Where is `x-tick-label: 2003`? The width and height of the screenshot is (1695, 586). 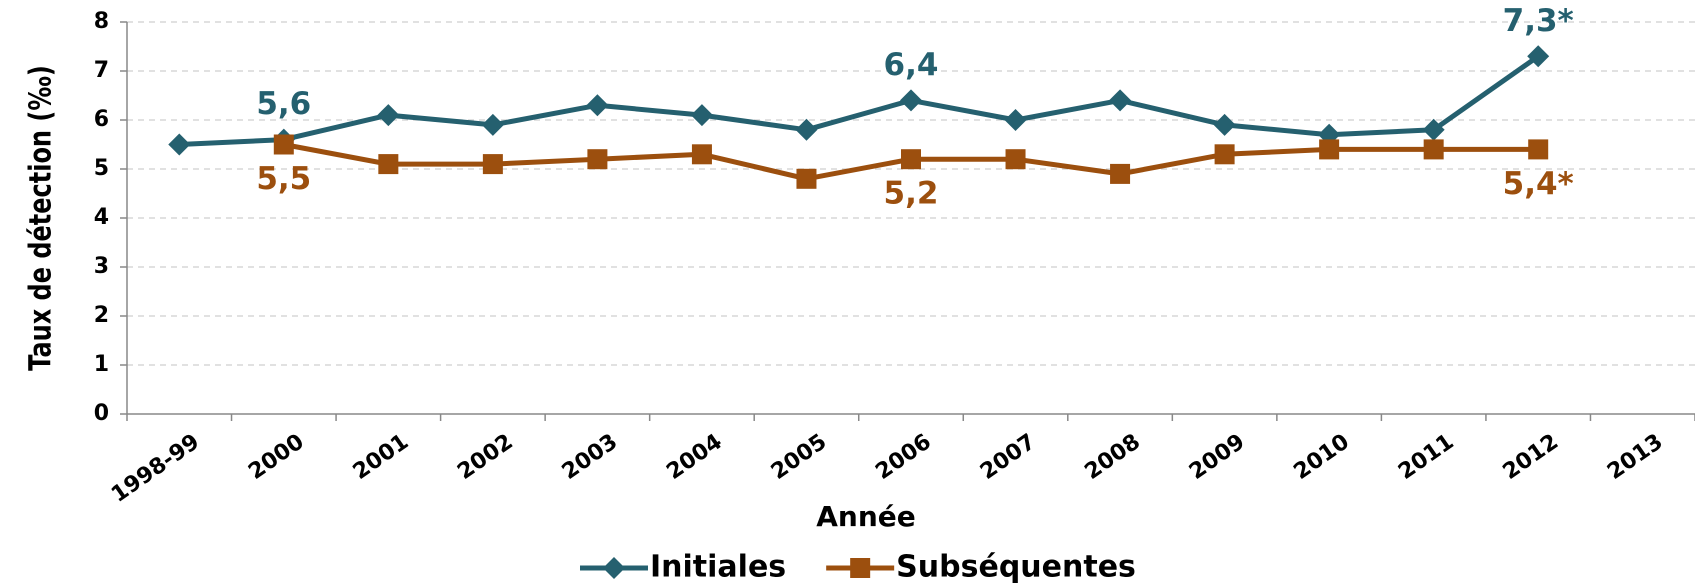
x-tick-label: 2003 is located at coordinates (590, 457).